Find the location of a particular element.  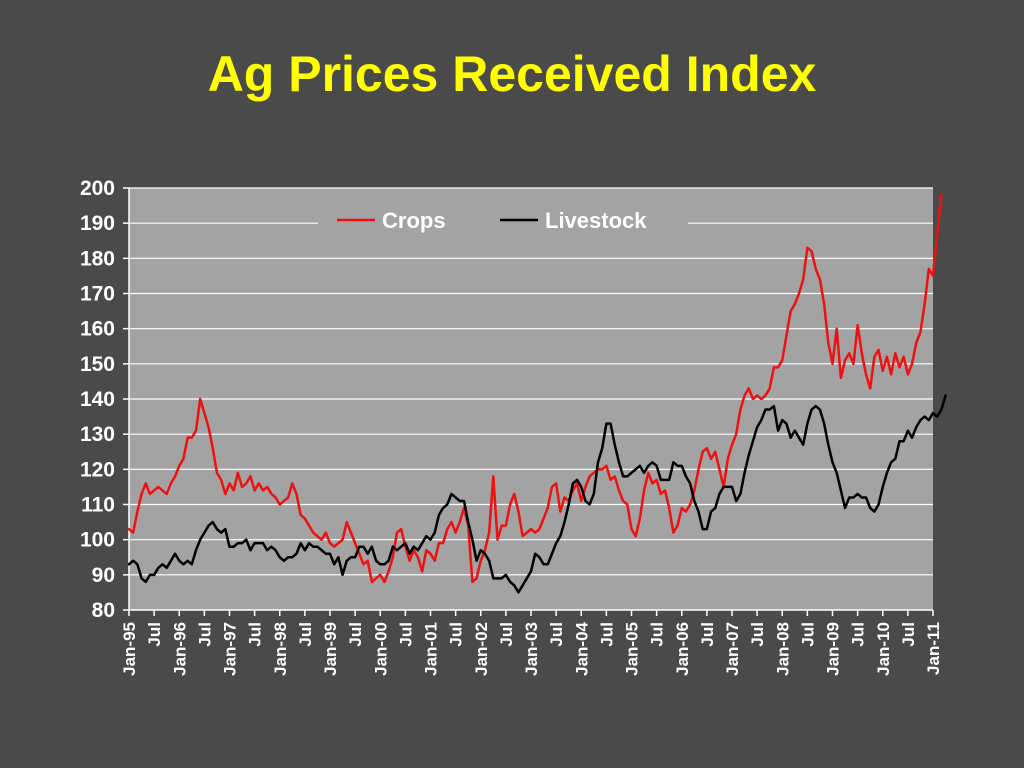

x-tick-label: Jan-03 is located at coordinates (531, 649).